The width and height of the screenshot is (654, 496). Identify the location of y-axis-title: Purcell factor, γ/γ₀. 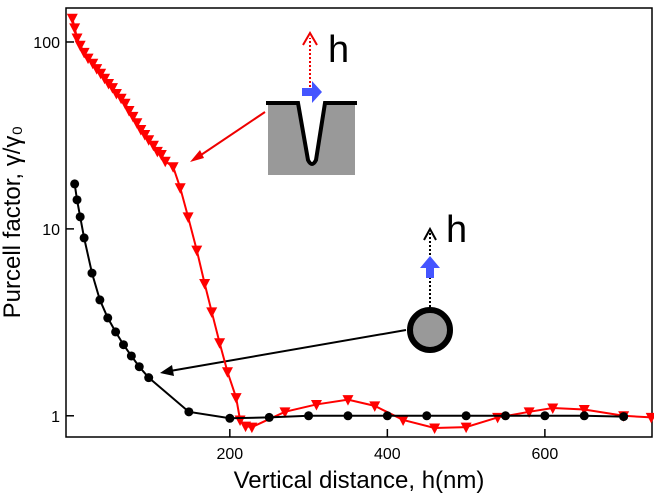
(13, 222).